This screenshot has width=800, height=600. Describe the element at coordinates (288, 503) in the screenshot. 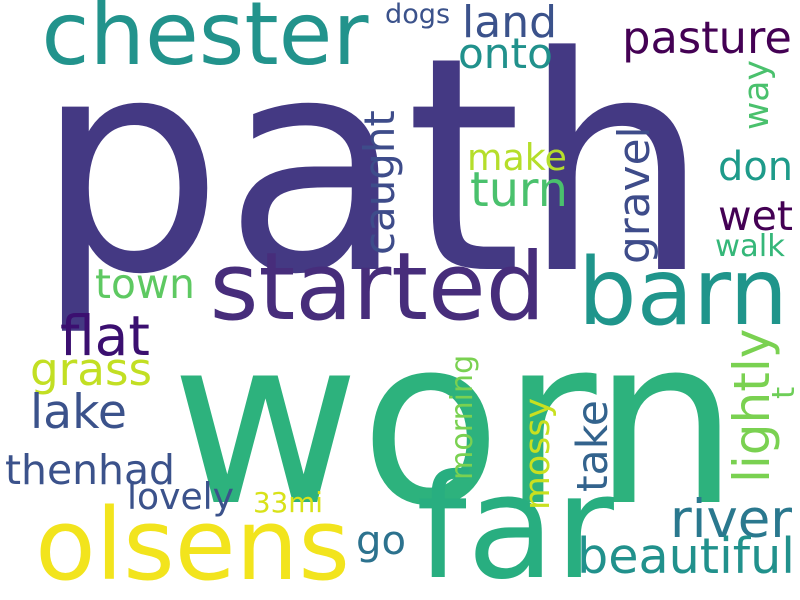

I see `word-33mi: 33mi` at that location.